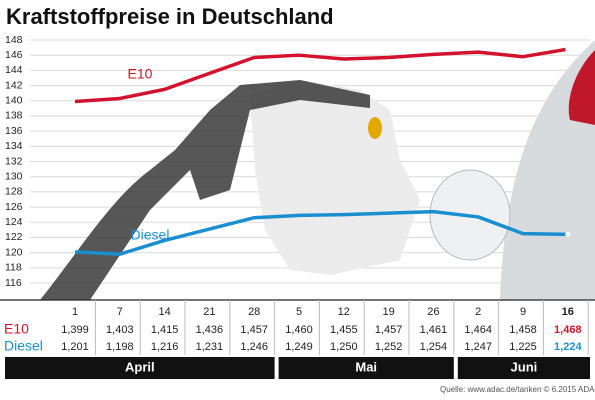  Describe the element at coordinates (14, 252) in the screenshot. I see `y-tick-label: 120` at that location.